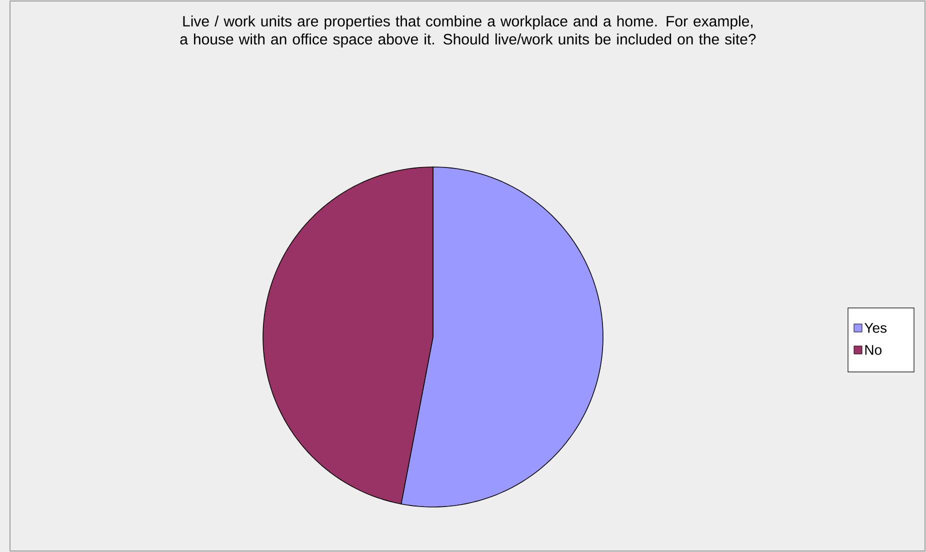 This screenshot has width=926, height=552. Describe the element at coordinates (875, 328) in the screenshot. I see `legend-label: Yes` at that location.